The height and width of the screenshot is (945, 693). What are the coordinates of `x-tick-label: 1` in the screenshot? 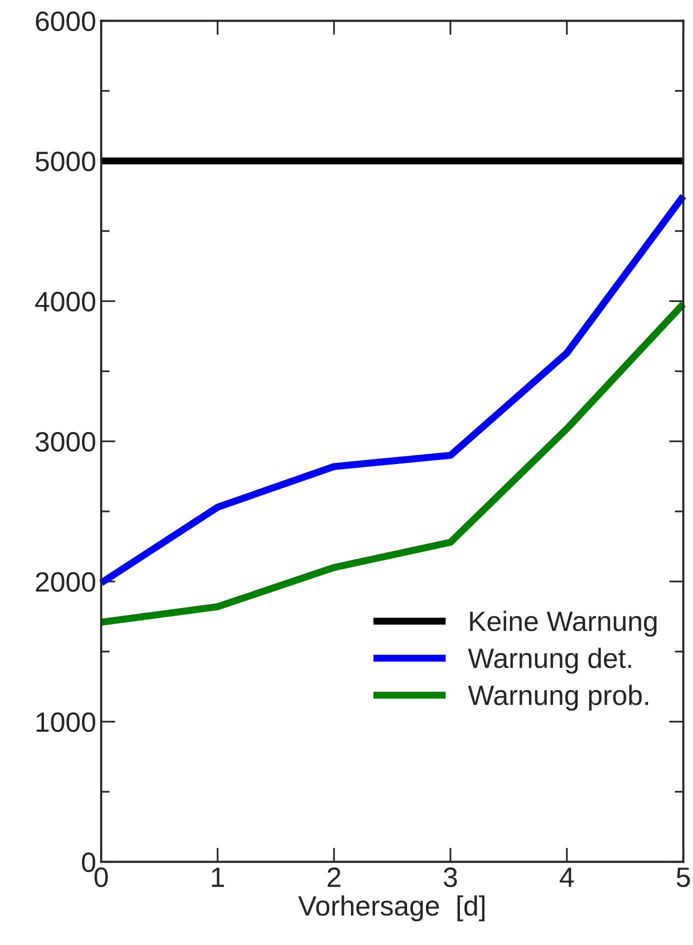 It's located at (218, 877).